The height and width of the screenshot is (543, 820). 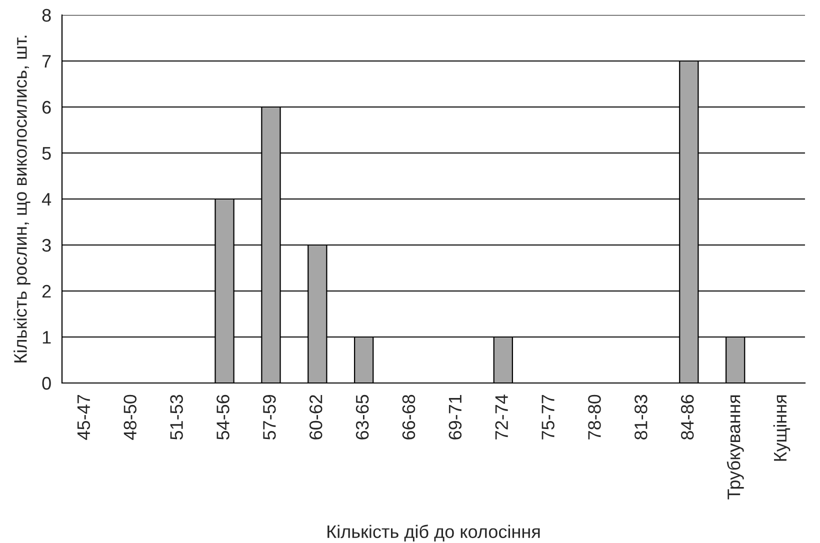 I want to click on y-tick-label: 4, so click(x=47, y=199).